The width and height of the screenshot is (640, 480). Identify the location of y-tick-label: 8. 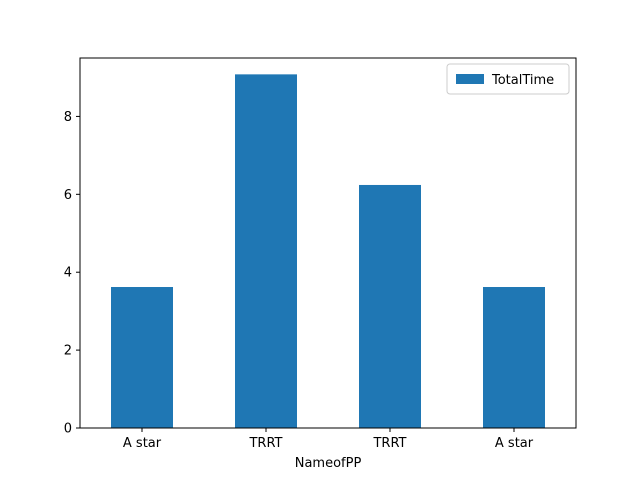
(68, 117).